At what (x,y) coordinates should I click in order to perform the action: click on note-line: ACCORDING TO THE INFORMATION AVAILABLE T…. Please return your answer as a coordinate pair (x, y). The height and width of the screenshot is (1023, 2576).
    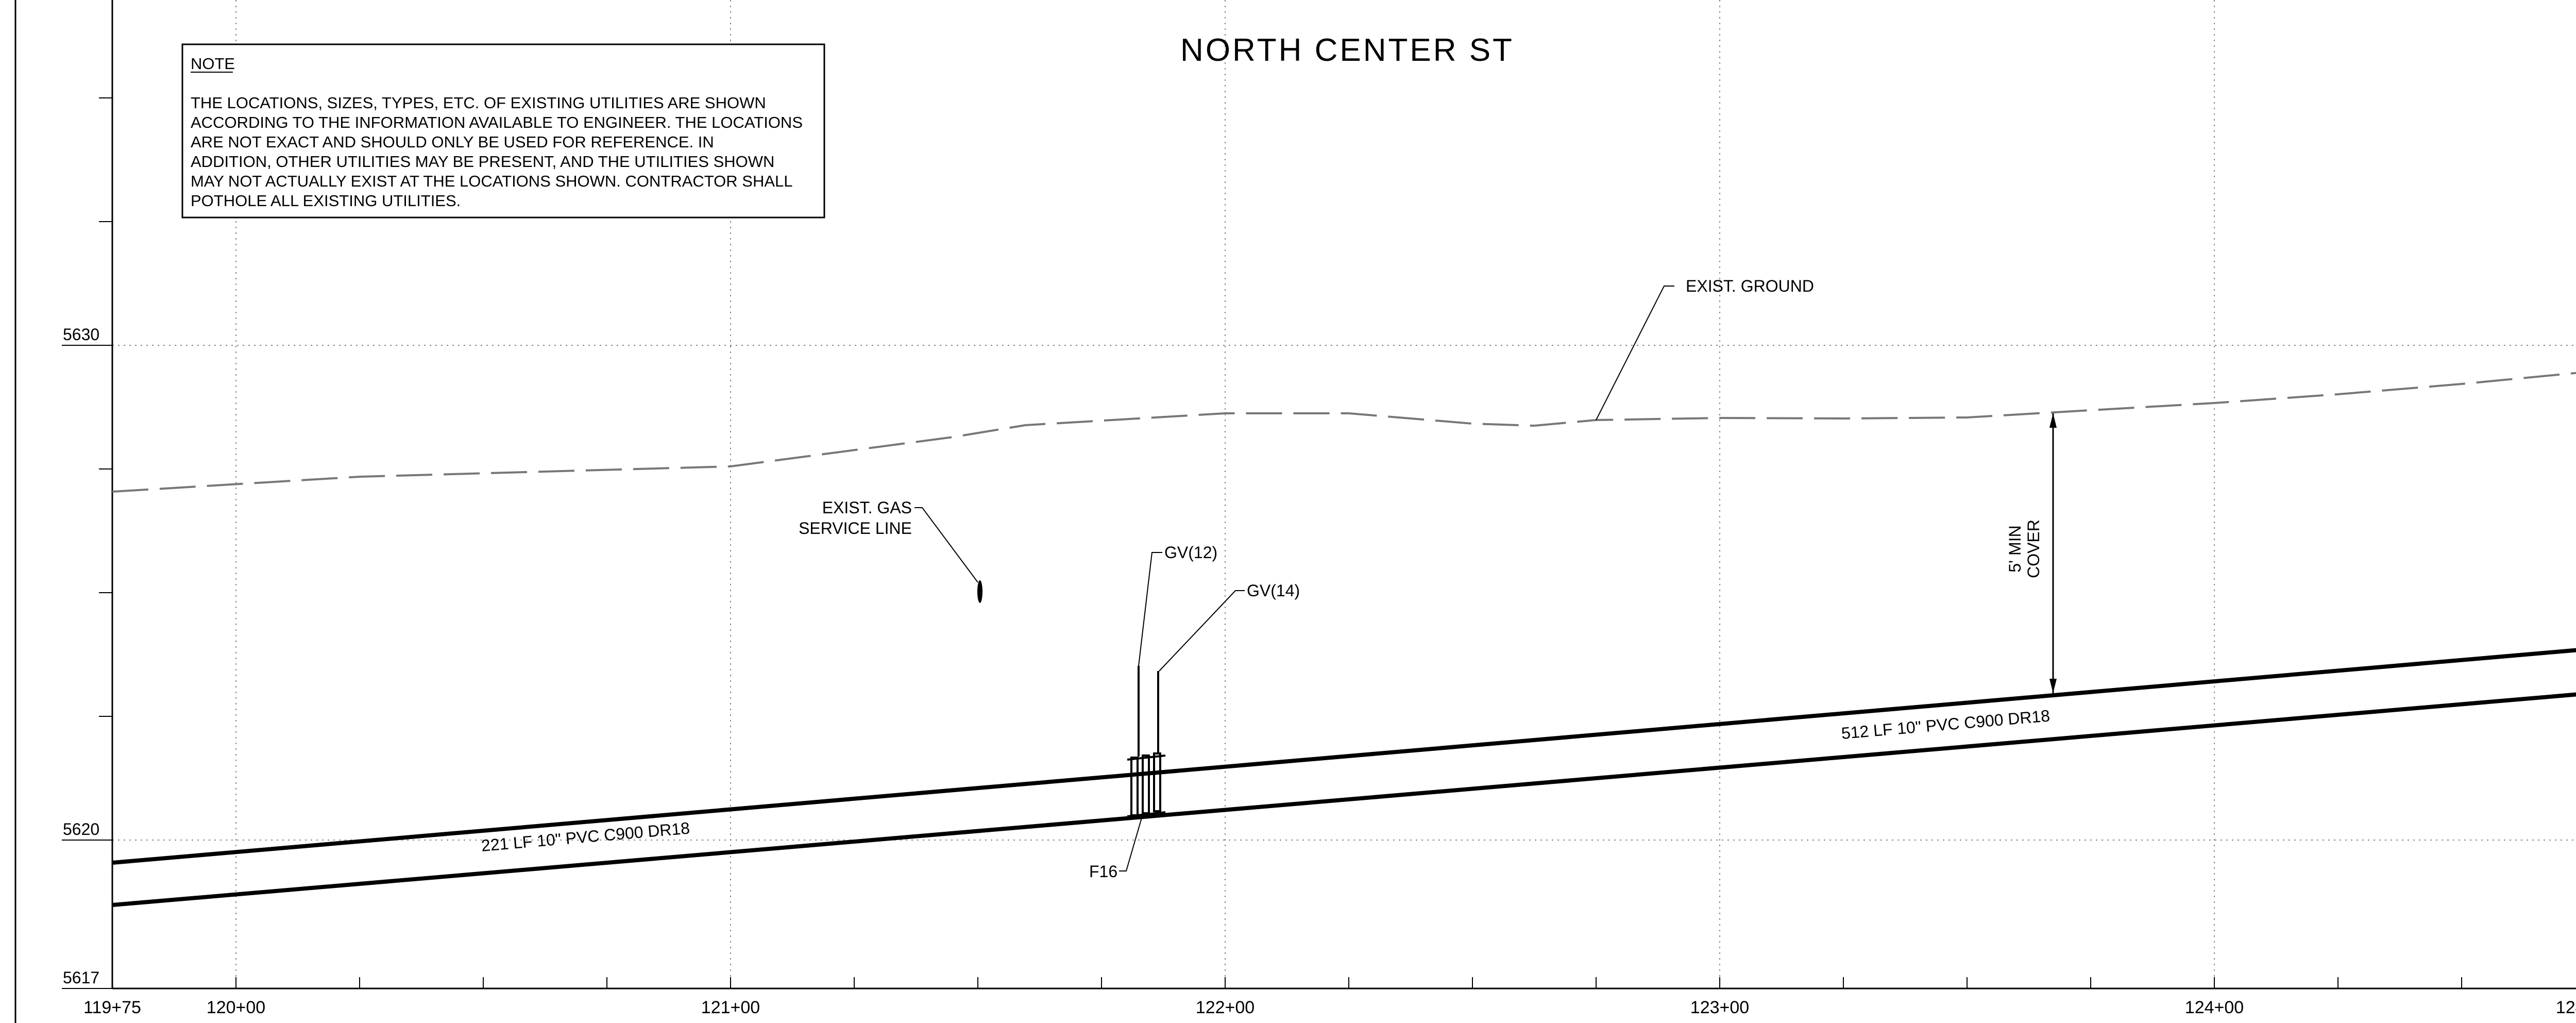
    Looking at the image, I should click on (497, 122).